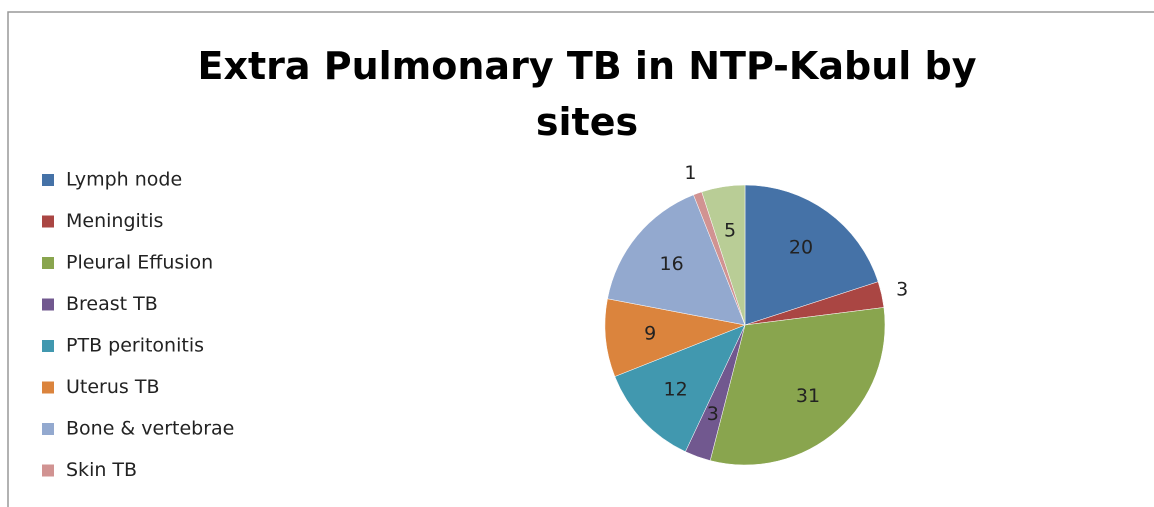  Describe the element at coordinates (114, 221) in the screenshot. I see `legend-label: Meningitis` at that location.